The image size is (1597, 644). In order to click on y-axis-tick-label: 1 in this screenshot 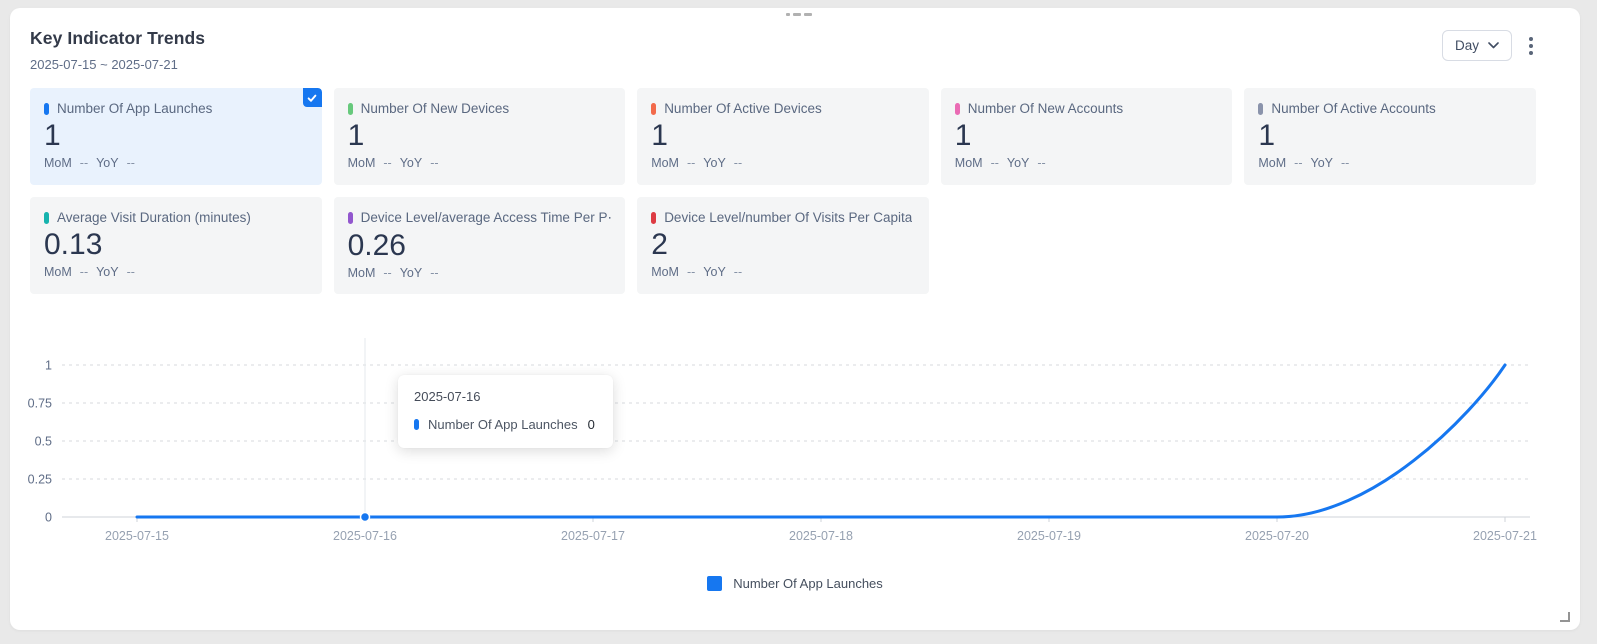, I will do `click(48, 366)`.